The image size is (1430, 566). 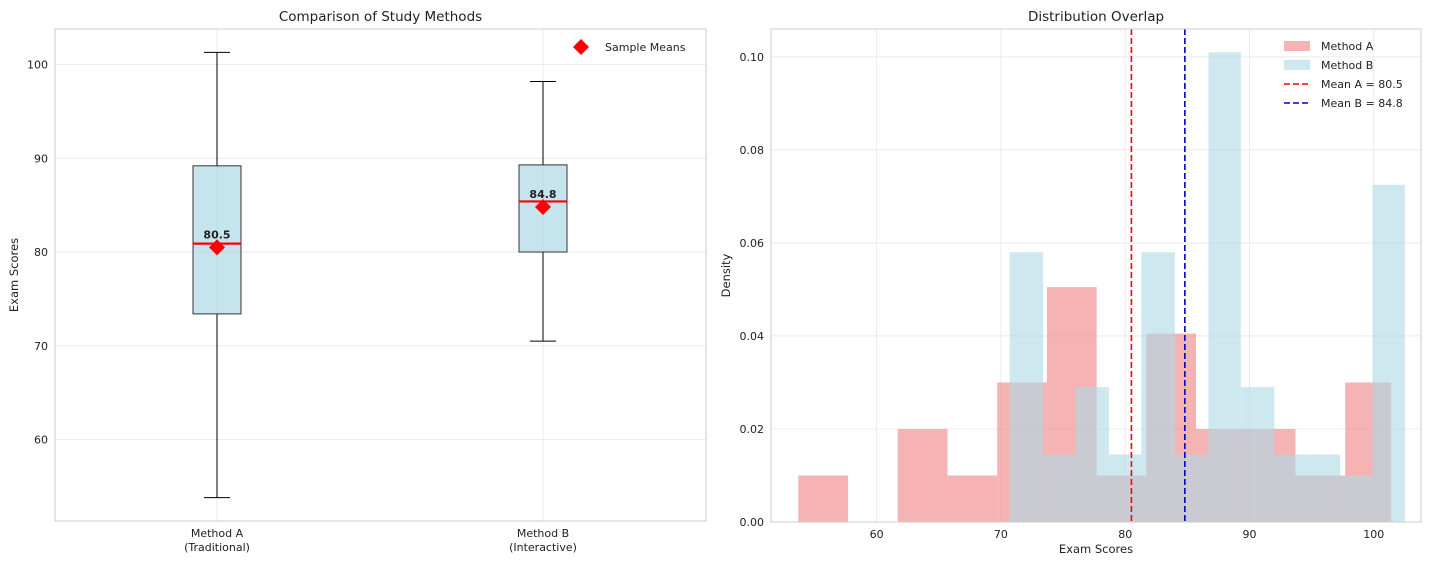 What do you see at coordinates (726, 275) in the screenshot?
I see `y-axis-label: Density` at bounding box center [726, 275].